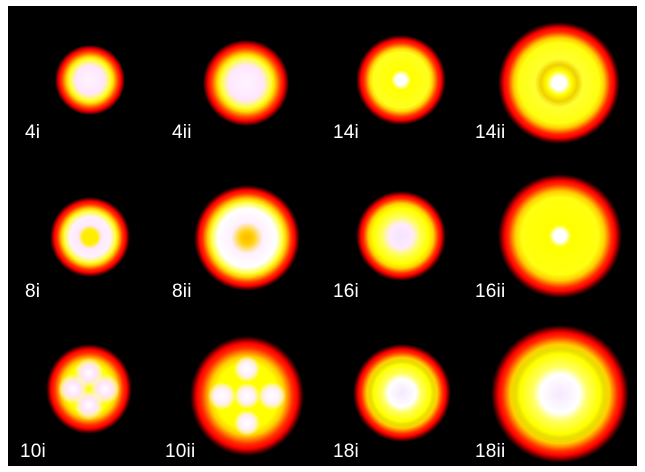 The width and height of the screenshot is (645, 472). Describe the element at coordinates (33, 132) in the screenshot. I see `panel-label-4i: 4i` at that location.